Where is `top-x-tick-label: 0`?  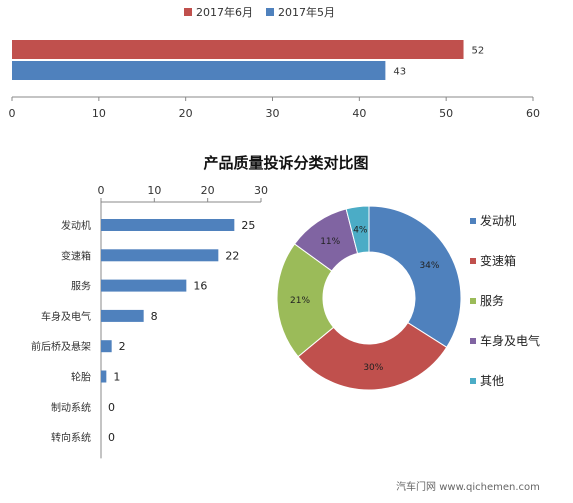 top-x-tick-label: 0 is located at coordinates (12, 113).